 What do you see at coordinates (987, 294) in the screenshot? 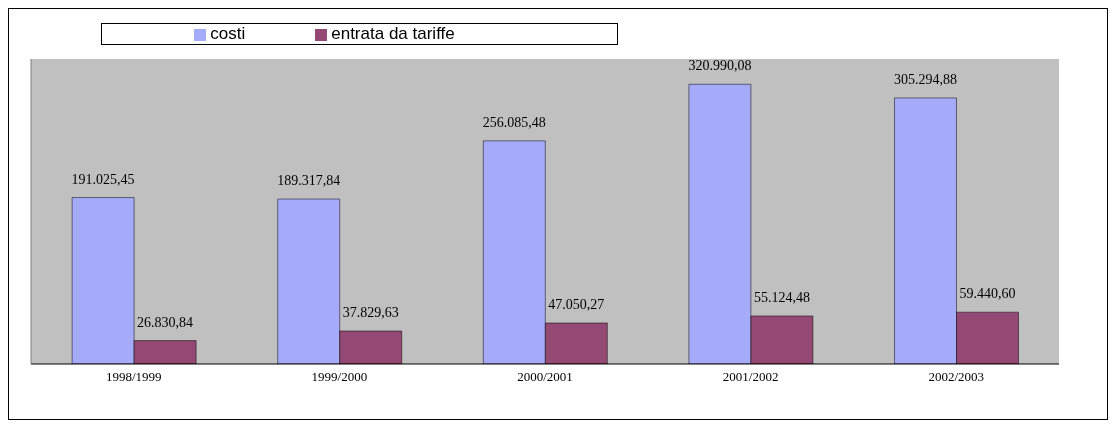
I see `data-label: 59.440,60` at bounding box center [987, 294].